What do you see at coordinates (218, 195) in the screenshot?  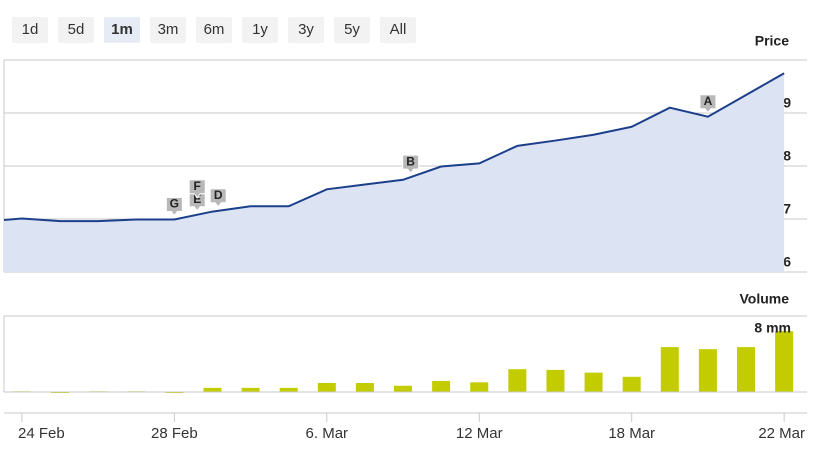 I see `flag-label: D` at bounding box center [218, 195].